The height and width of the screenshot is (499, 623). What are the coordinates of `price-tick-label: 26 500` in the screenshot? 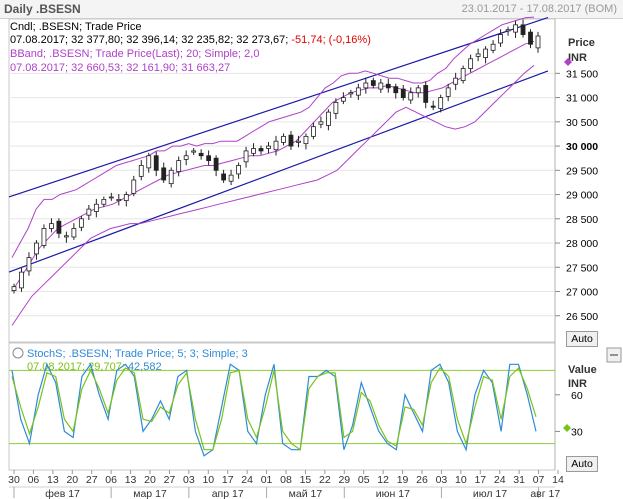 It's located at (582, 317).